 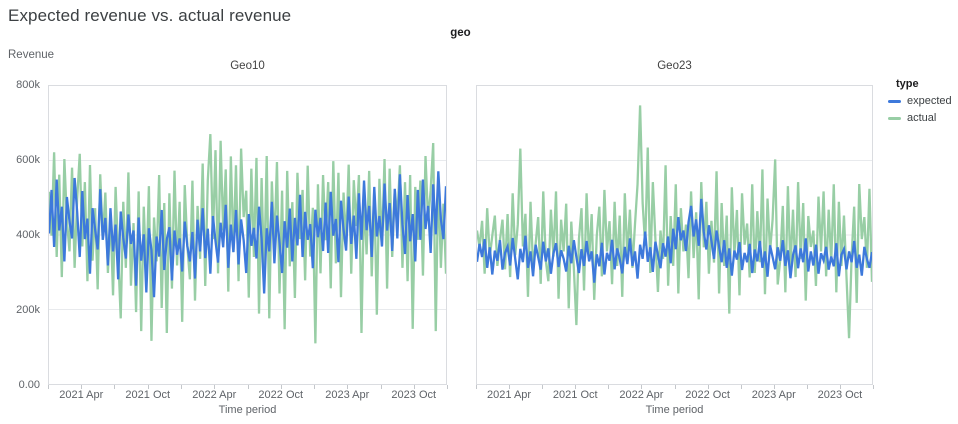 I want to click on facet-title-geo10: Geo10, so click(x=247, y=66).